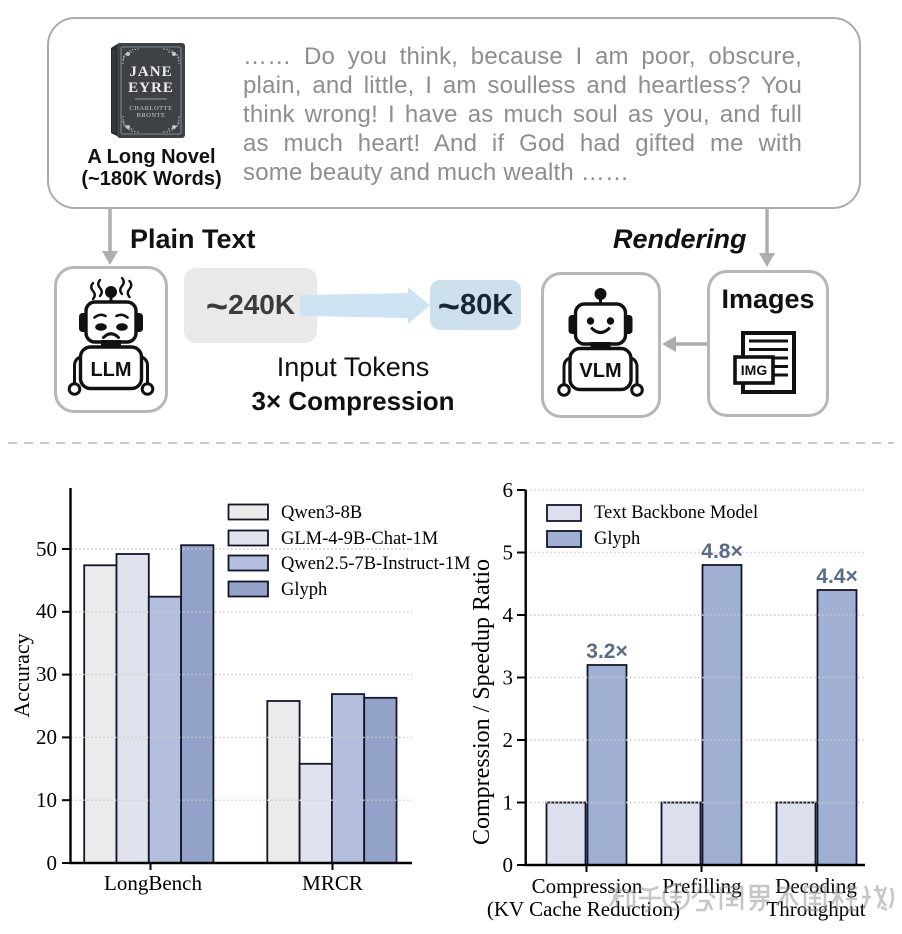  I want to click on svg-text: 20, so click(46, 737).